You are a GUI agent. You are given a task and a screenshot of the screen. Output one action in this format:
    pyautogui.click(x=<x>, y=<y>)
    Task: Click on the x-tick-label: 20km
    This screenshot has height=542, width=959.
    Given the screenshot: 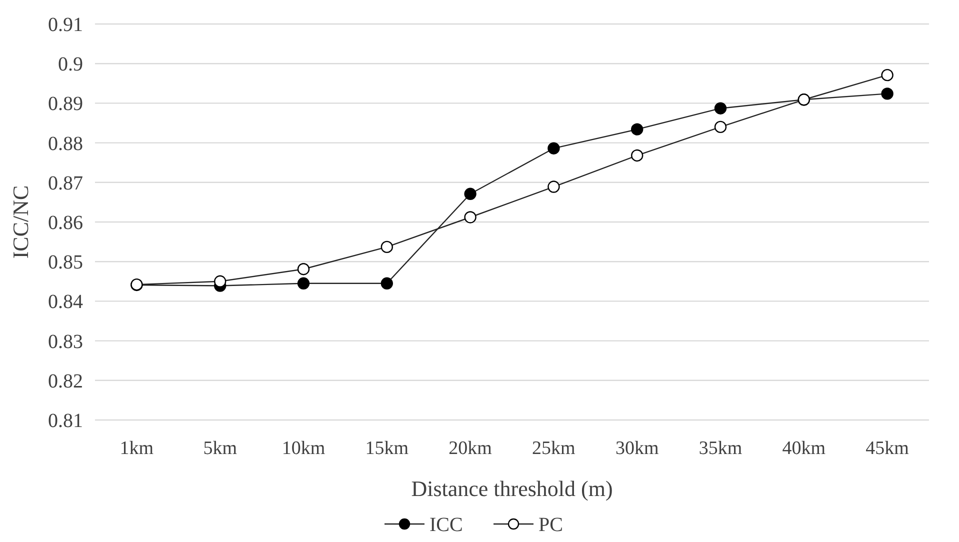 What is the action you would take?
    pyautogui.click(x=470, y=448)
    